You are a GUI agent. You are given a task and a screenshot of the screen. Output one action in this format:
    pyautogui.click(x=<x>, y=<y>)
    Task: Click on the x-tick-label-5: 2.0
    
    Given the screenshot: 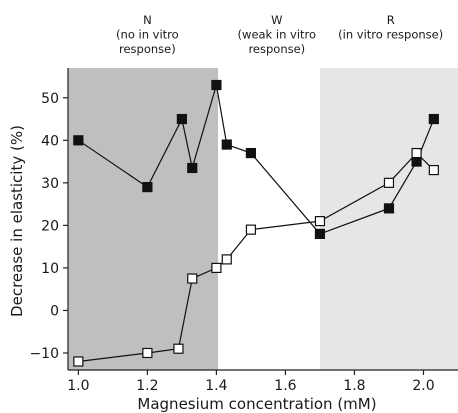 What is the action you would take?
    pyautogui.click(x=423, y=386)
    